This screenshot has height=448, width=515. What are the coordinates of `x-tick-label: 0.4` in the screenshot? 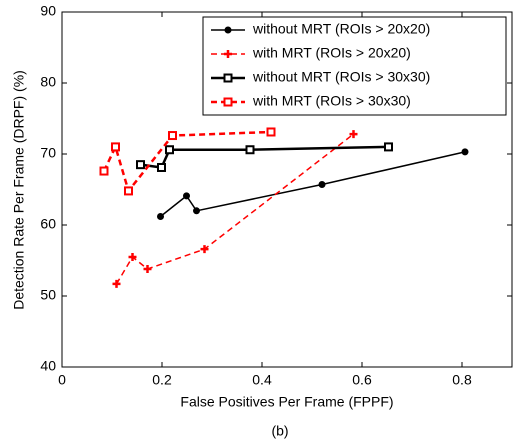 It's located at (262, 380).